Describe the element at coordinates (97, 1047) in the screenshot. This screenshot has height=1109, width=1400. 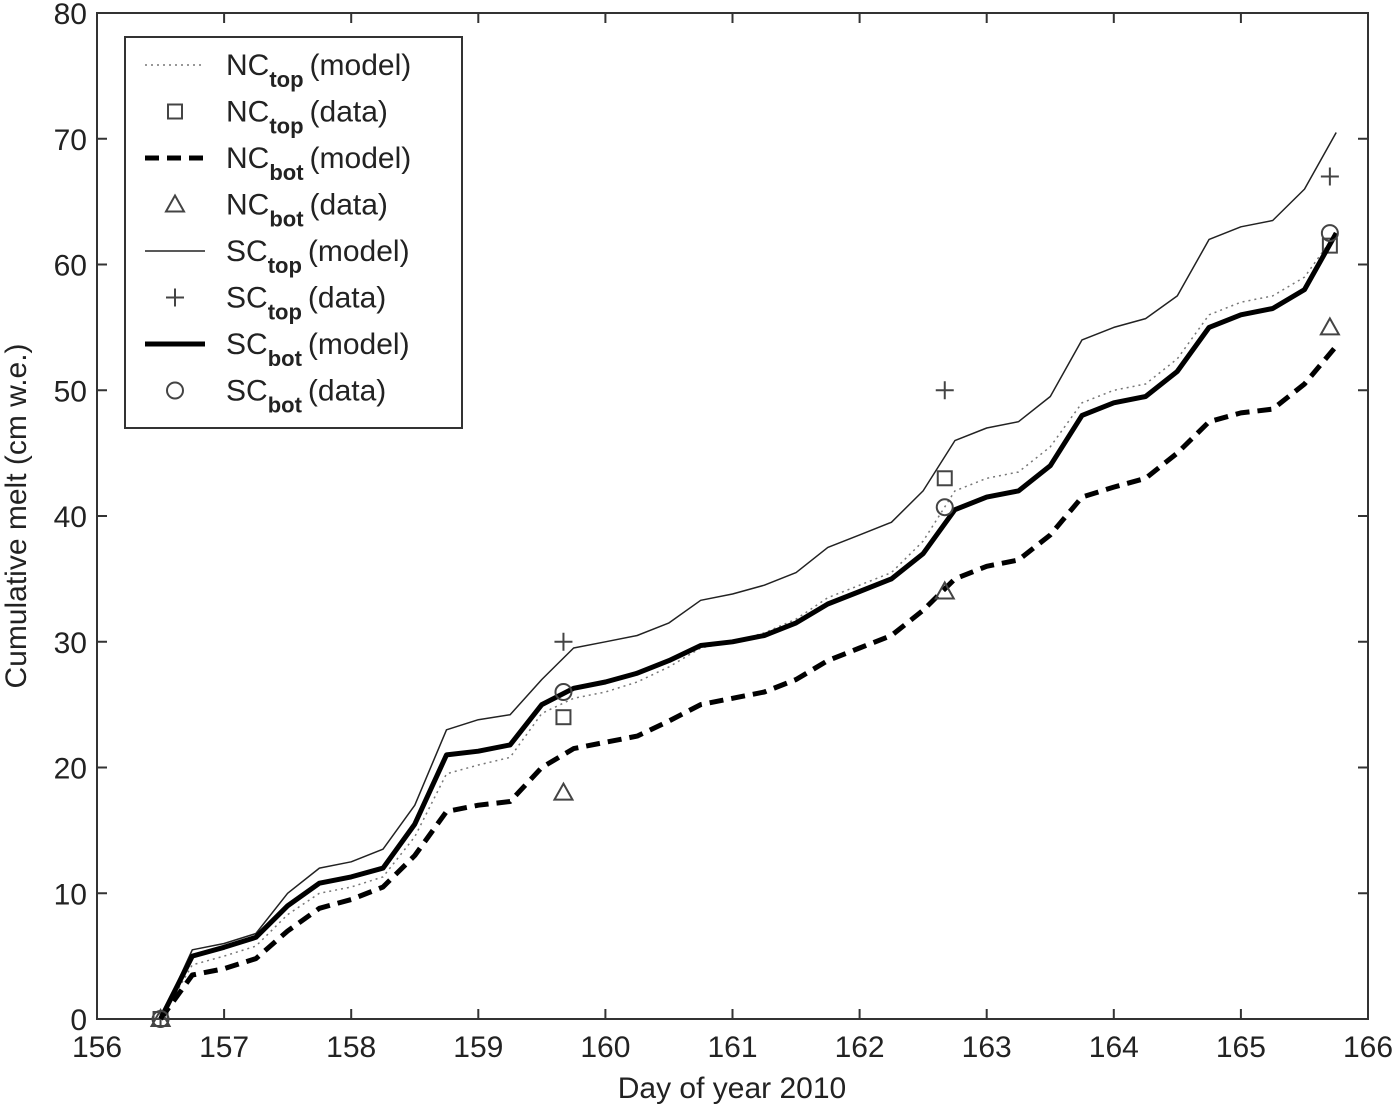
I see `x-tick-label: 156` at that location.